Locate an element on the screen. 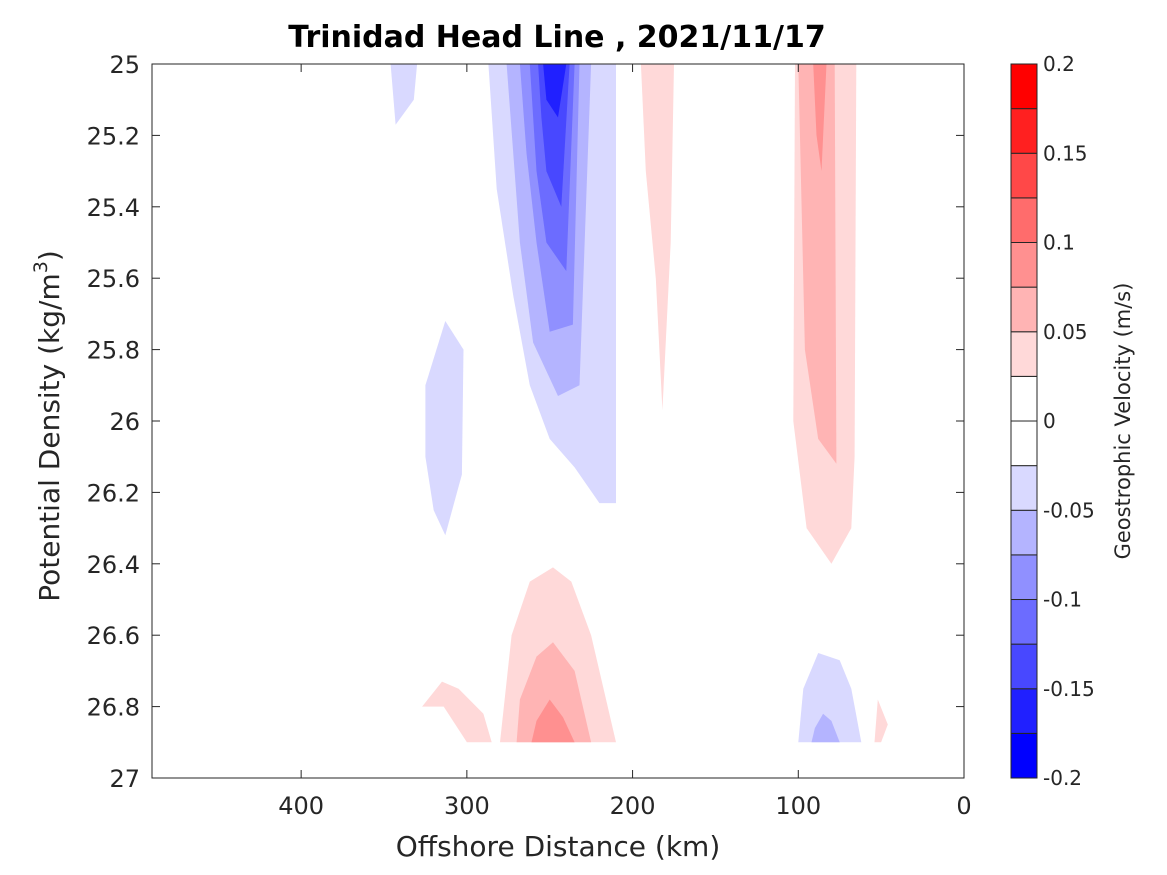 The width and height of the screenshot is (1167, 875). x-tick-label: 0 is located at coordinates (963, 806).